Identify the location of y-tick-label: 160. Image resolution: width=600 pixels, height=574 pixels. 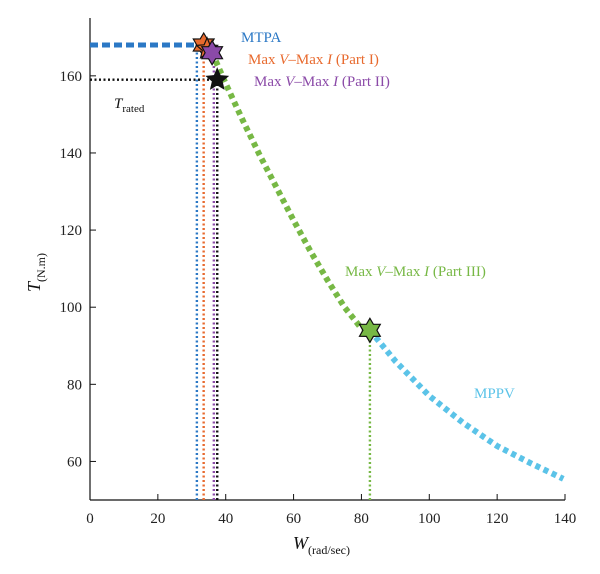
(71, 77).